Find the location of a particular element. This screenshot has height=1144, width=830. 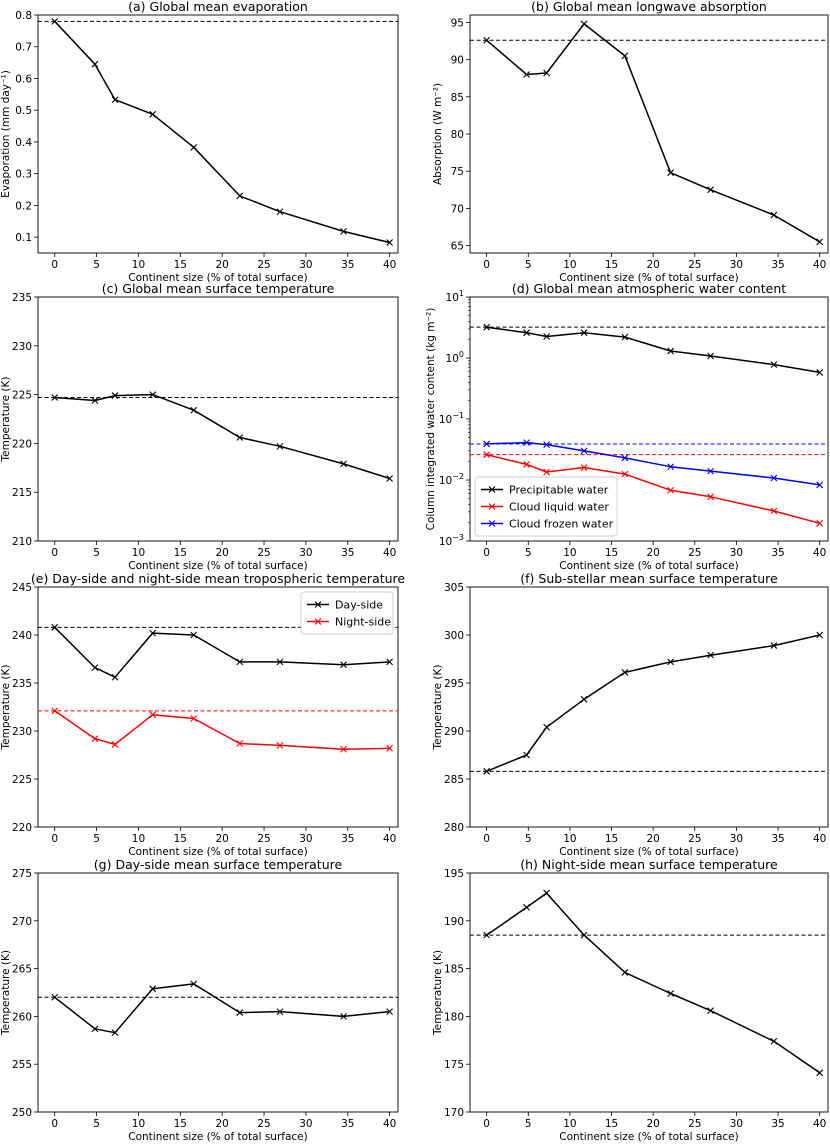

y-tick-label: 230 is located at coordinates (22, 732).